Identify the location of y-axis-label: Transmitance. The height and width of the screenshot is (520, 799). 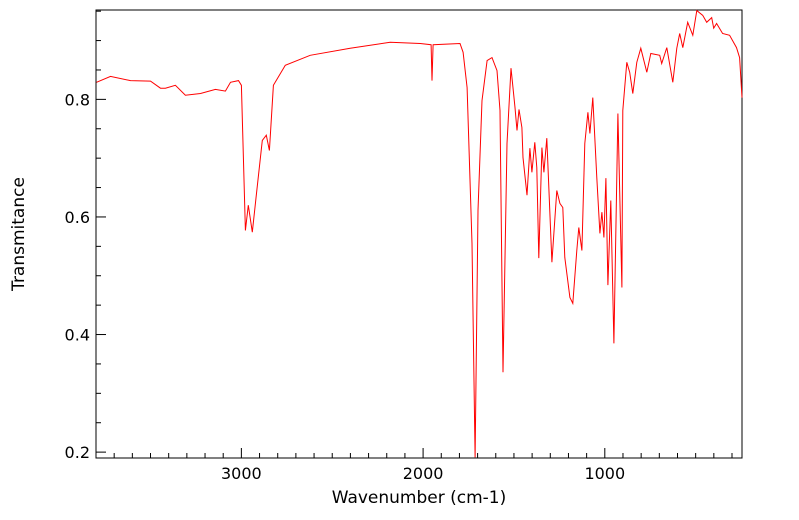
(19, 234).